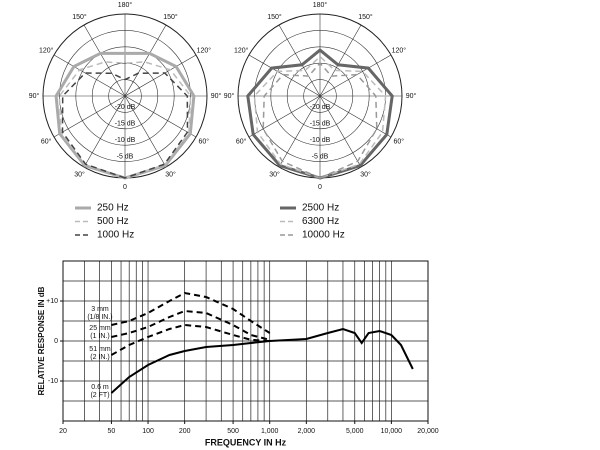  What do you see at coordinates (320, 221) in the screenshot?
I see `legend-label: 6300 Hz` at bounding box center [320, 221].